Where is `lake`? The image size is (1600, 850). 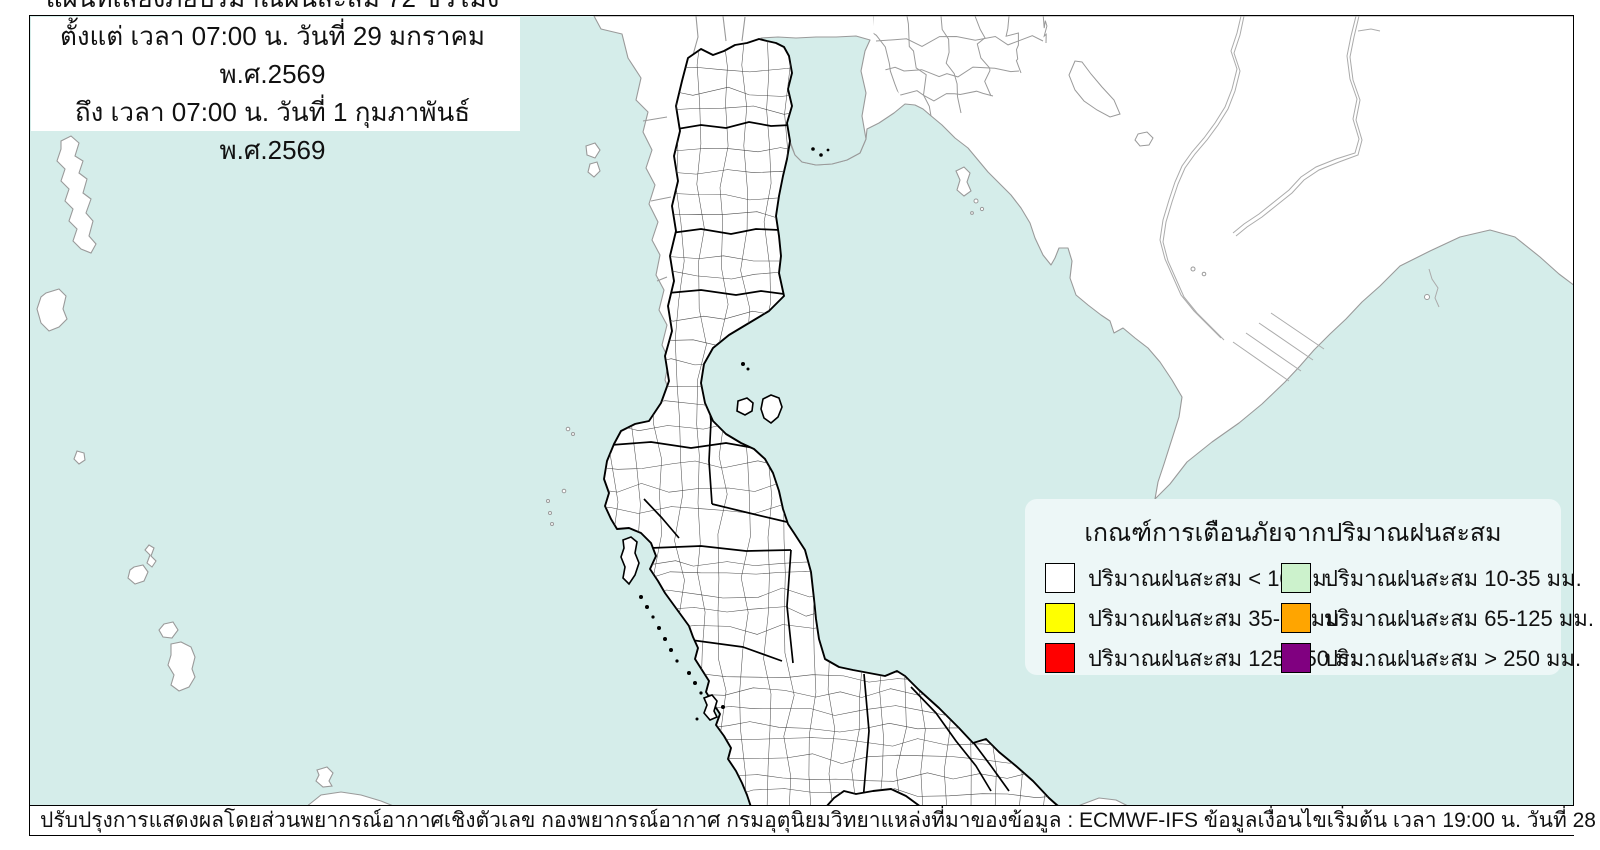
lake is located at coordinates (1144, 139).